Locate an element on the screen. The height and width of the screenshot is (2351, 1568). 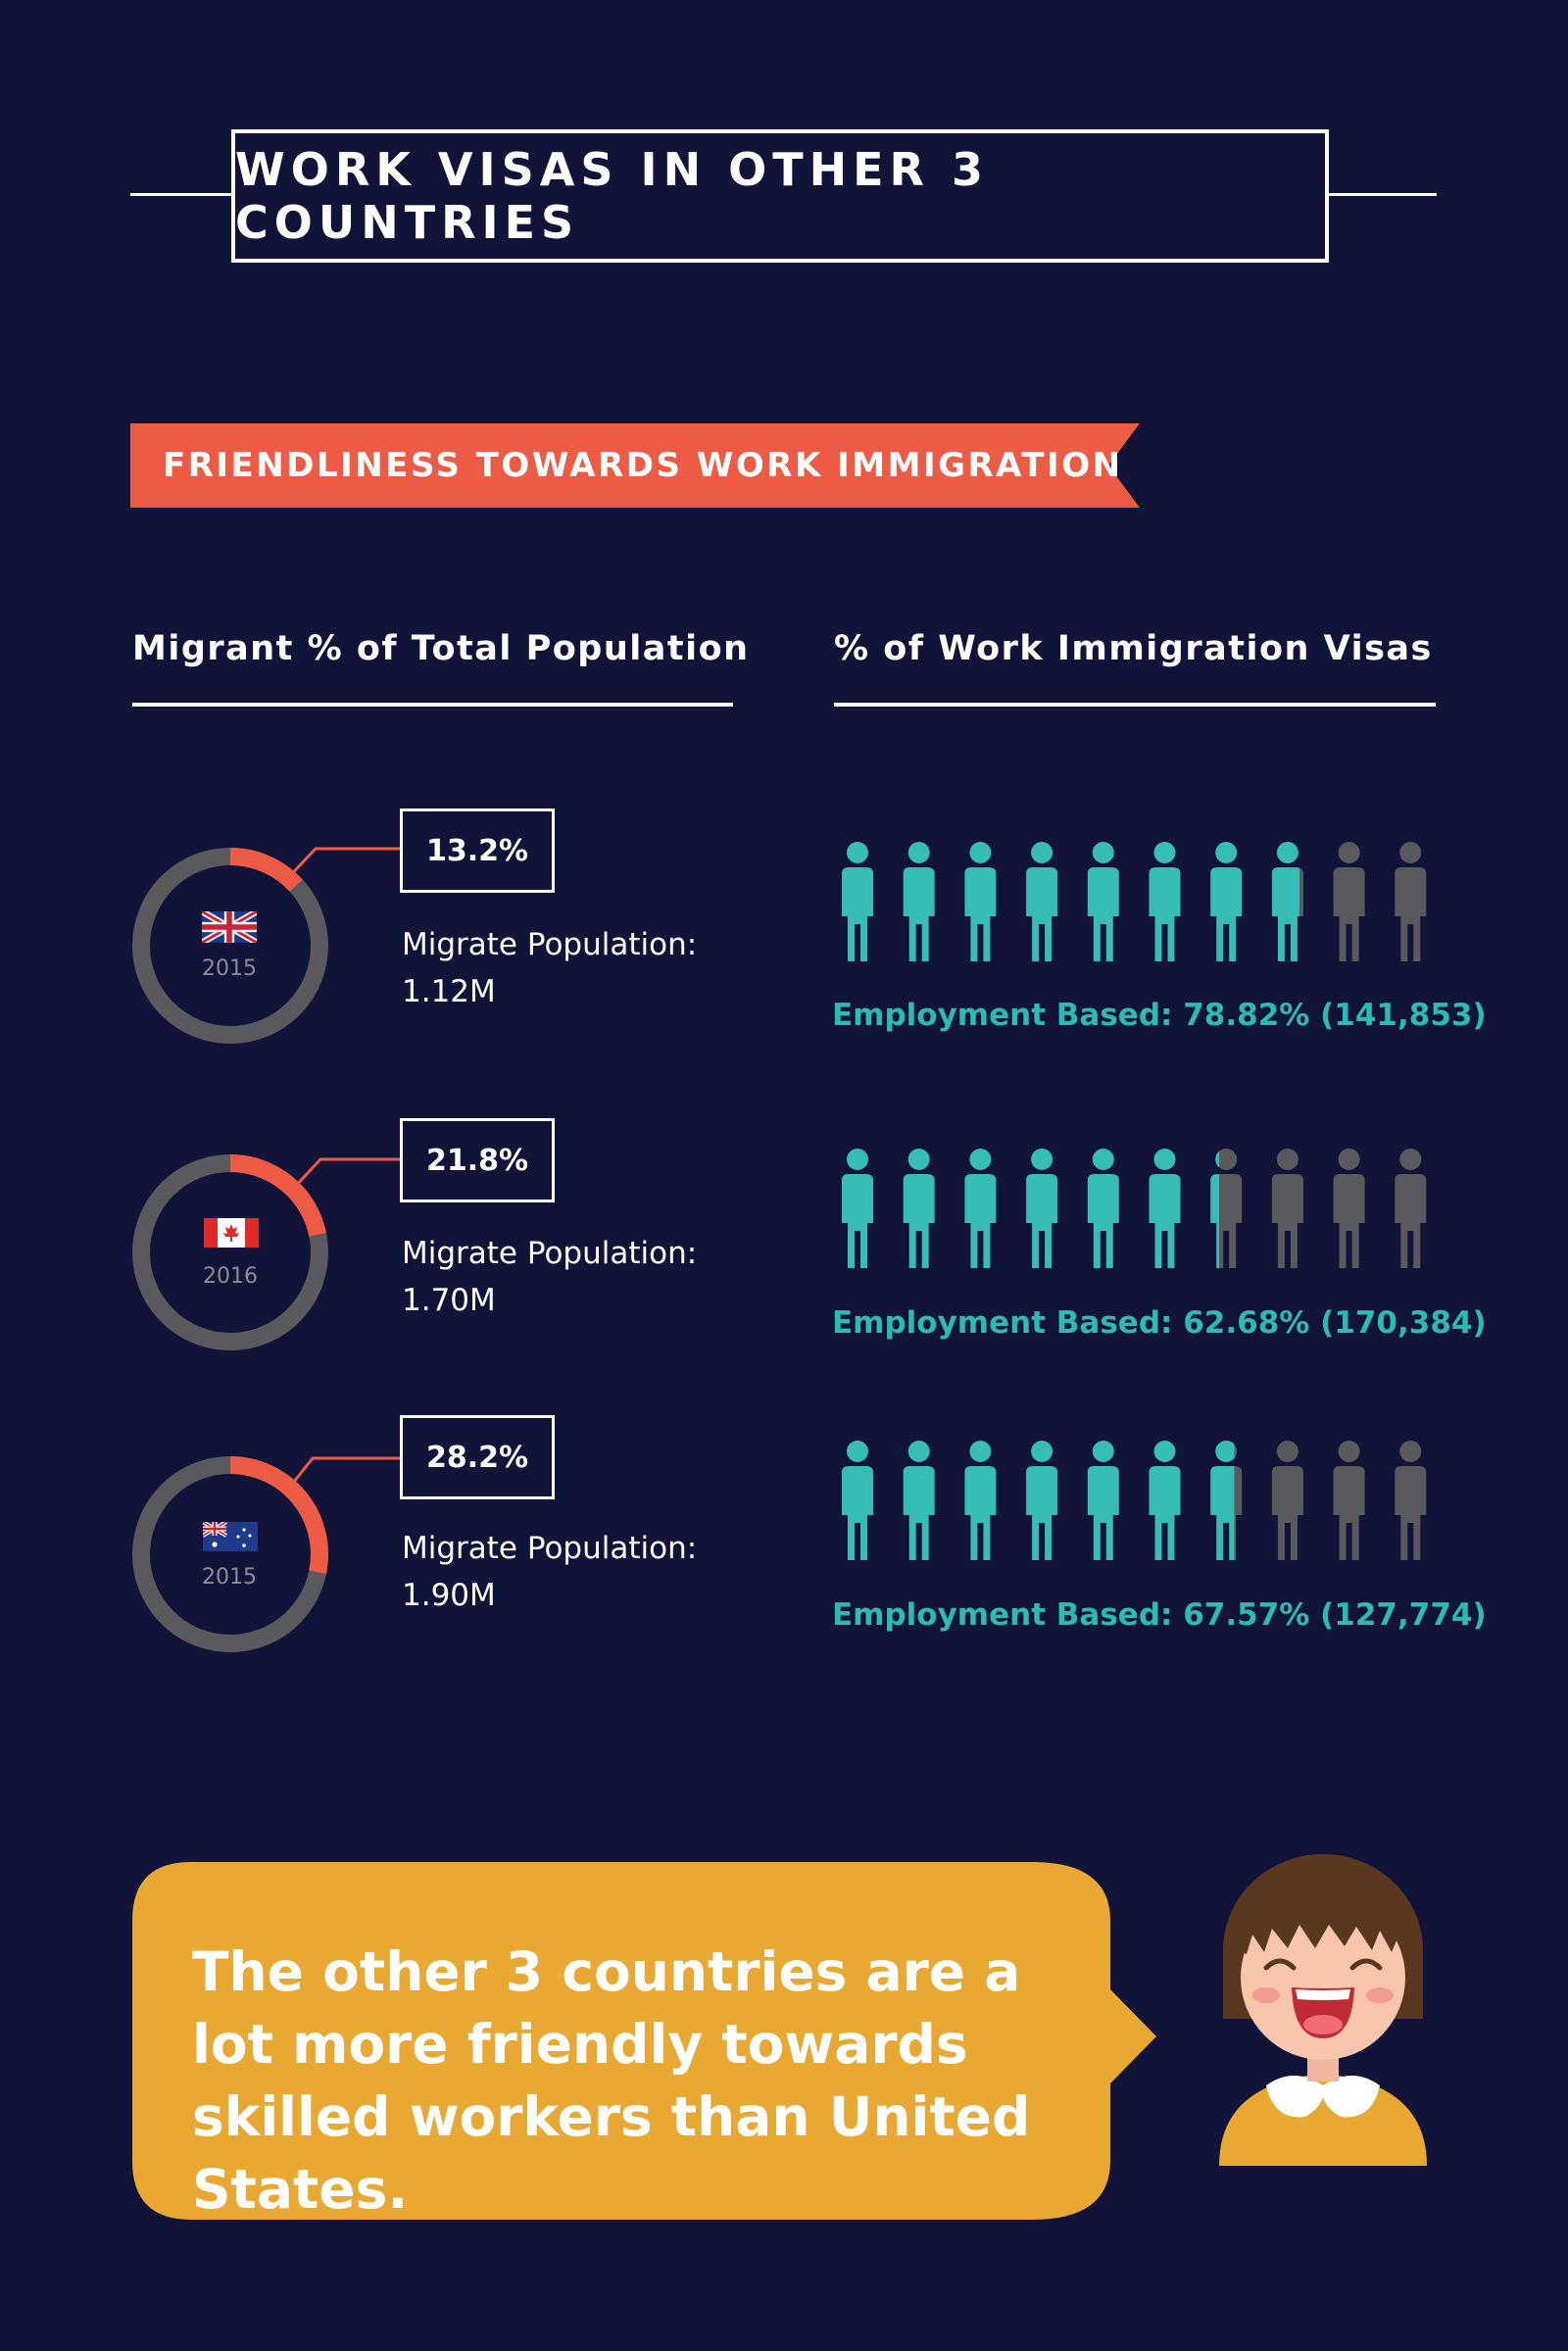
migrate-population-value: 1.70M is located at coordinates (449, 1301).